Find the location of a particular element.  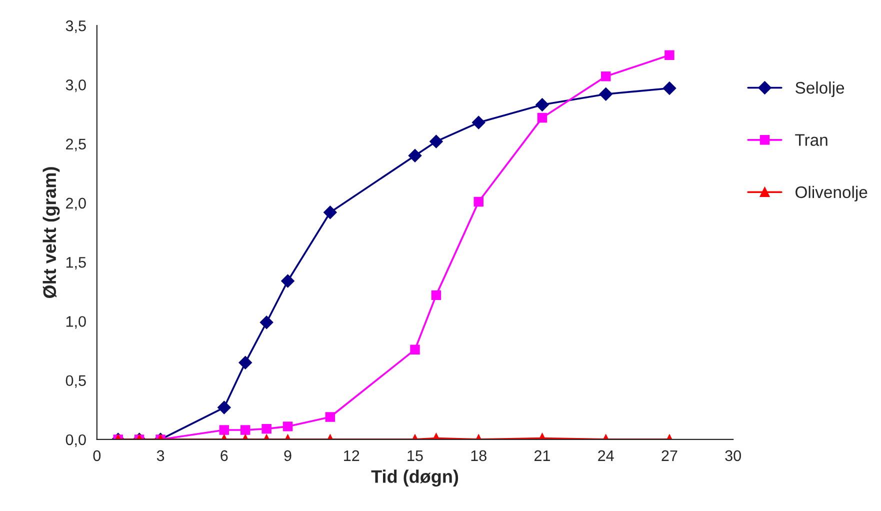

x-tick-label: 15 is located at coordinates (415, 456).